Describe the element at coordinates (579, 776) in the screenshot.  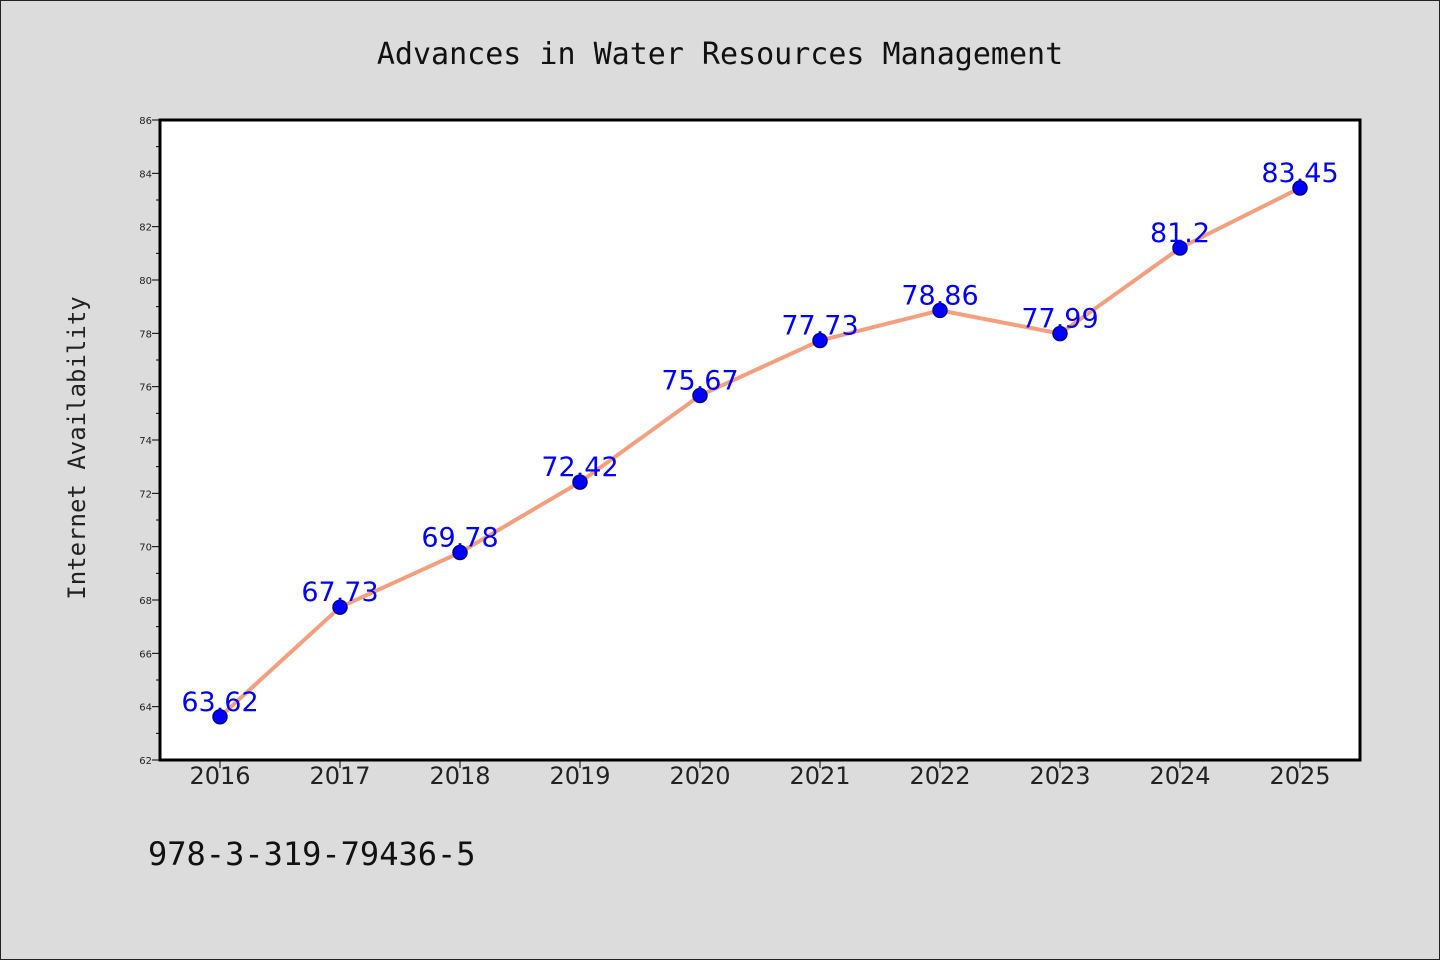
I see `x-tick-label: 2019` at that location.